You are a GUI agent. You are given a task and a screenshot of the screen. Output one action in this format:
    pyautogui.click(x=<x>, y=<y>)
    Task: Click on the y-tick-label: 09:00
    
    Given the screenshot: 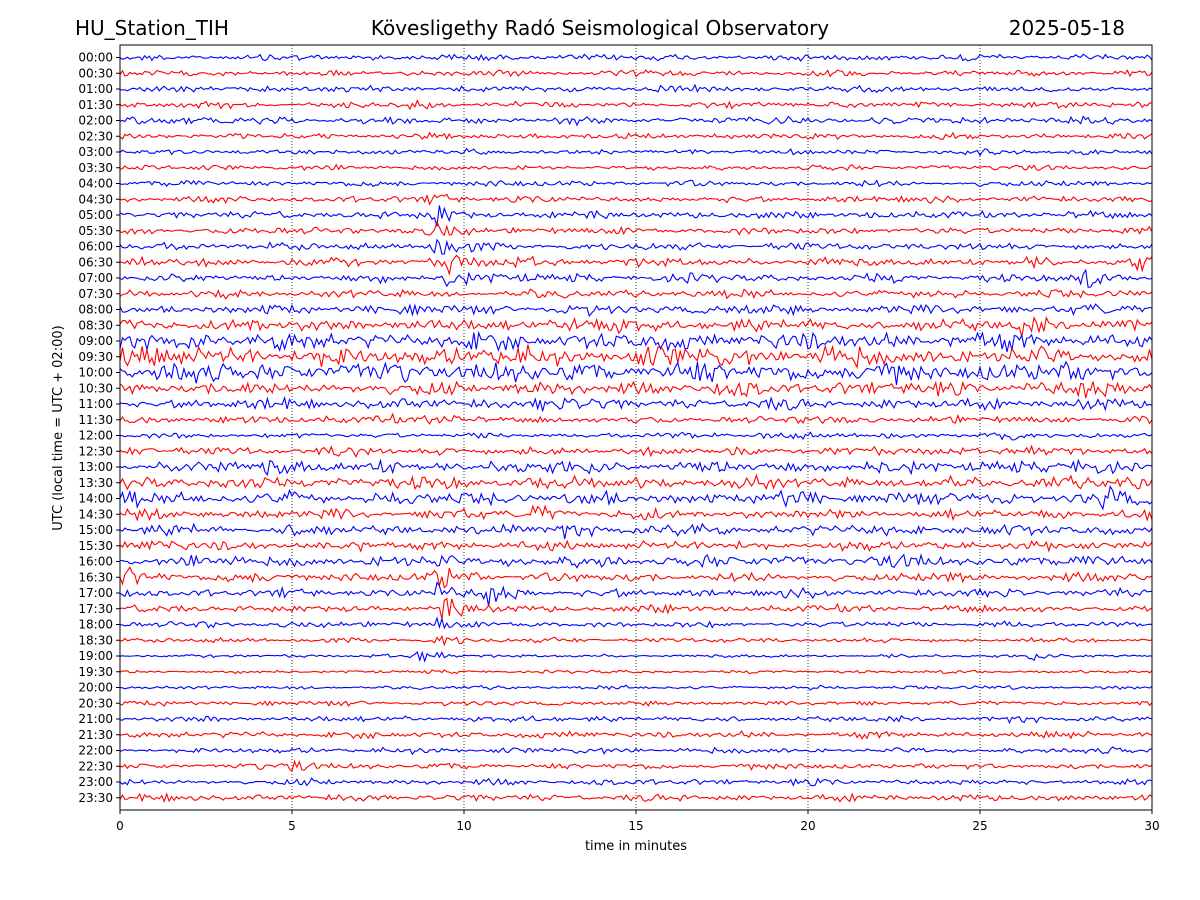 What is the action you would take?
    pyautogui.click(x=95, y=341)
    